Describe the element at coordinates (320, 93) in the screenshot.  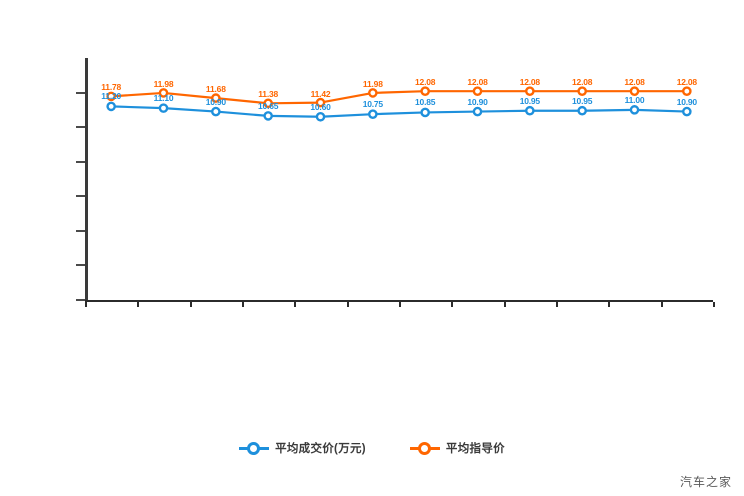
I see `data-label: 11.42` at that location.